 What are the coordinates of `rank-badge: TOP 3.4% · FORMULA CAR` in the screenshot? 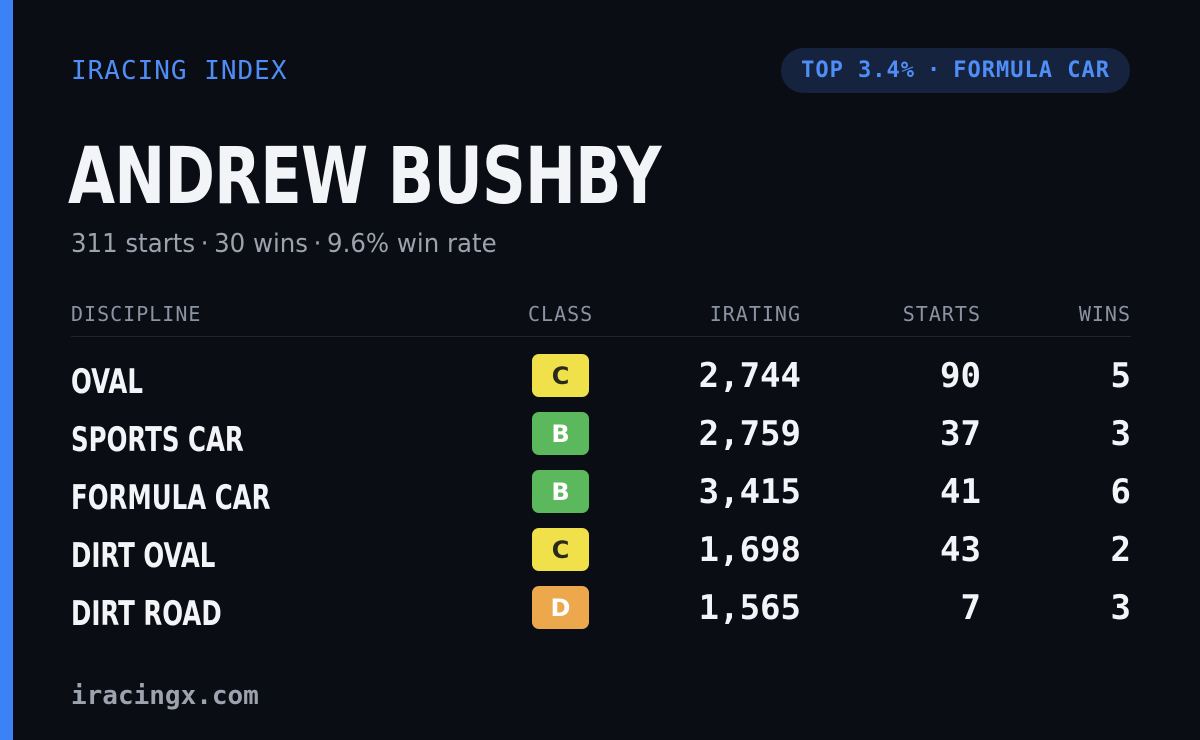 It's located at (955, 70).